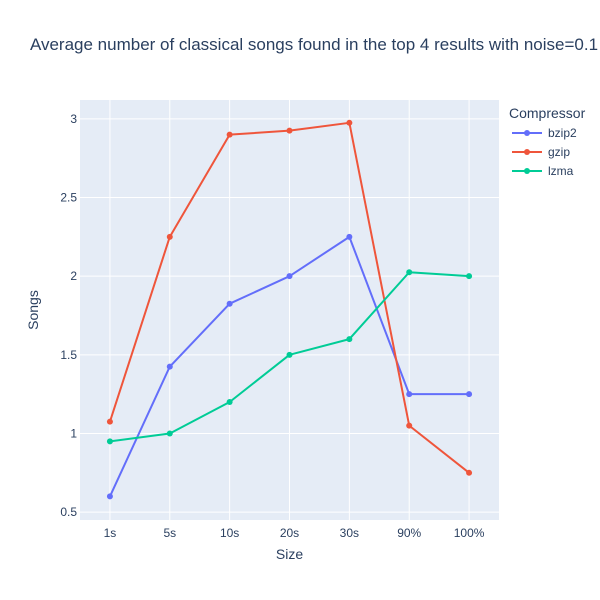  I want to click on y-tick-label: 1, so click(73, 433).